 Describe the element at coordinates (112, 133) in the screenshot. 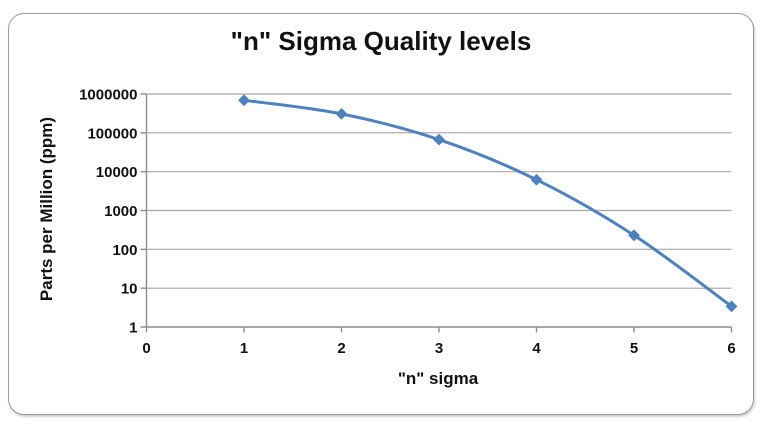

I see `y-tick-label: 100000` at that location.